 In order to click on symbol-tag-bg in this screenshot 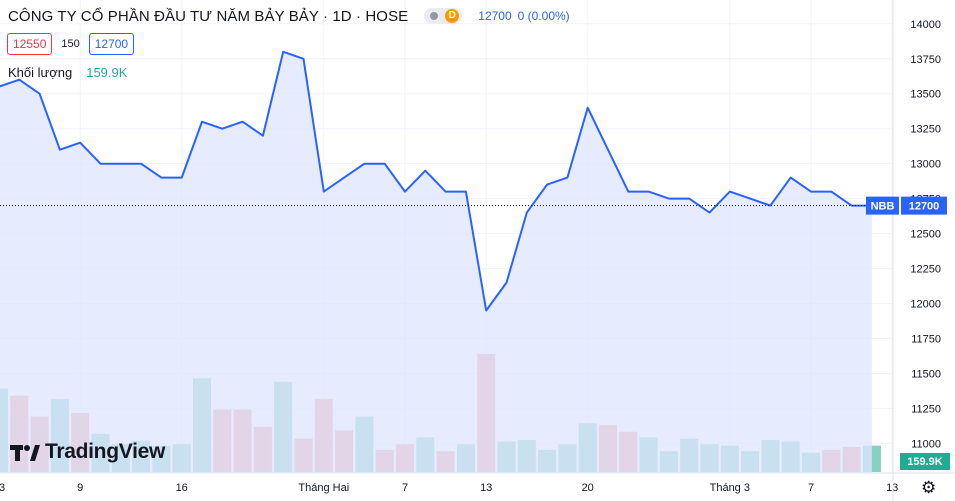, I will do `click(882, 205)`.